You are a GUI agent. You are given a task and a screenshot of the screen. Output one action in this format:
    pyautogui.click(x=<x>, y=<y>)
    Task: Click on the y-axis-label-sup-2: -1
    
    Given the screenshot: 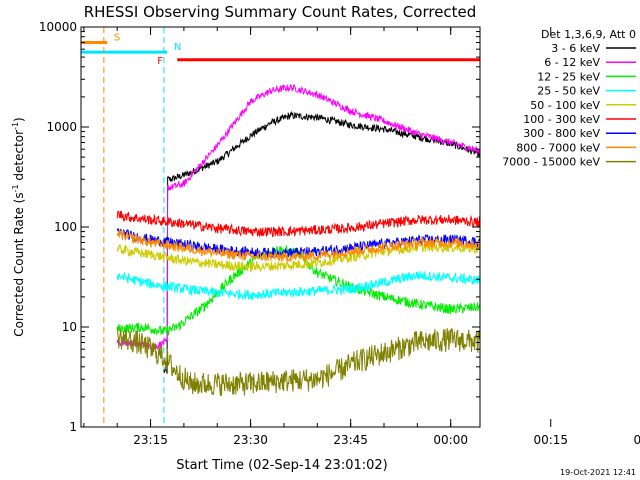 What is the action you would take?
    pyautogui.click(x=15, y=126)
    